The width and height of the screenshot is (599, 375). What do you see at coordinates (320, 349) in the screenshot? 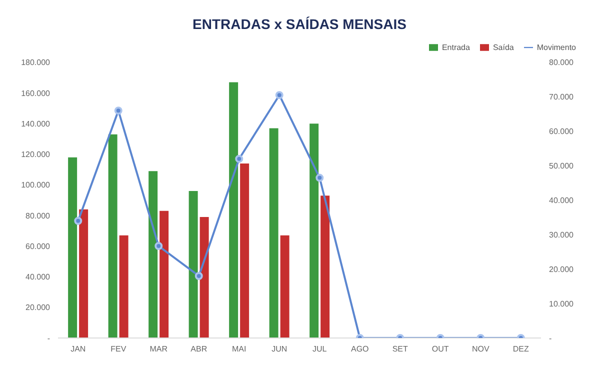
I see `x-tick-label: JUL` at bounding box center [320, 349].